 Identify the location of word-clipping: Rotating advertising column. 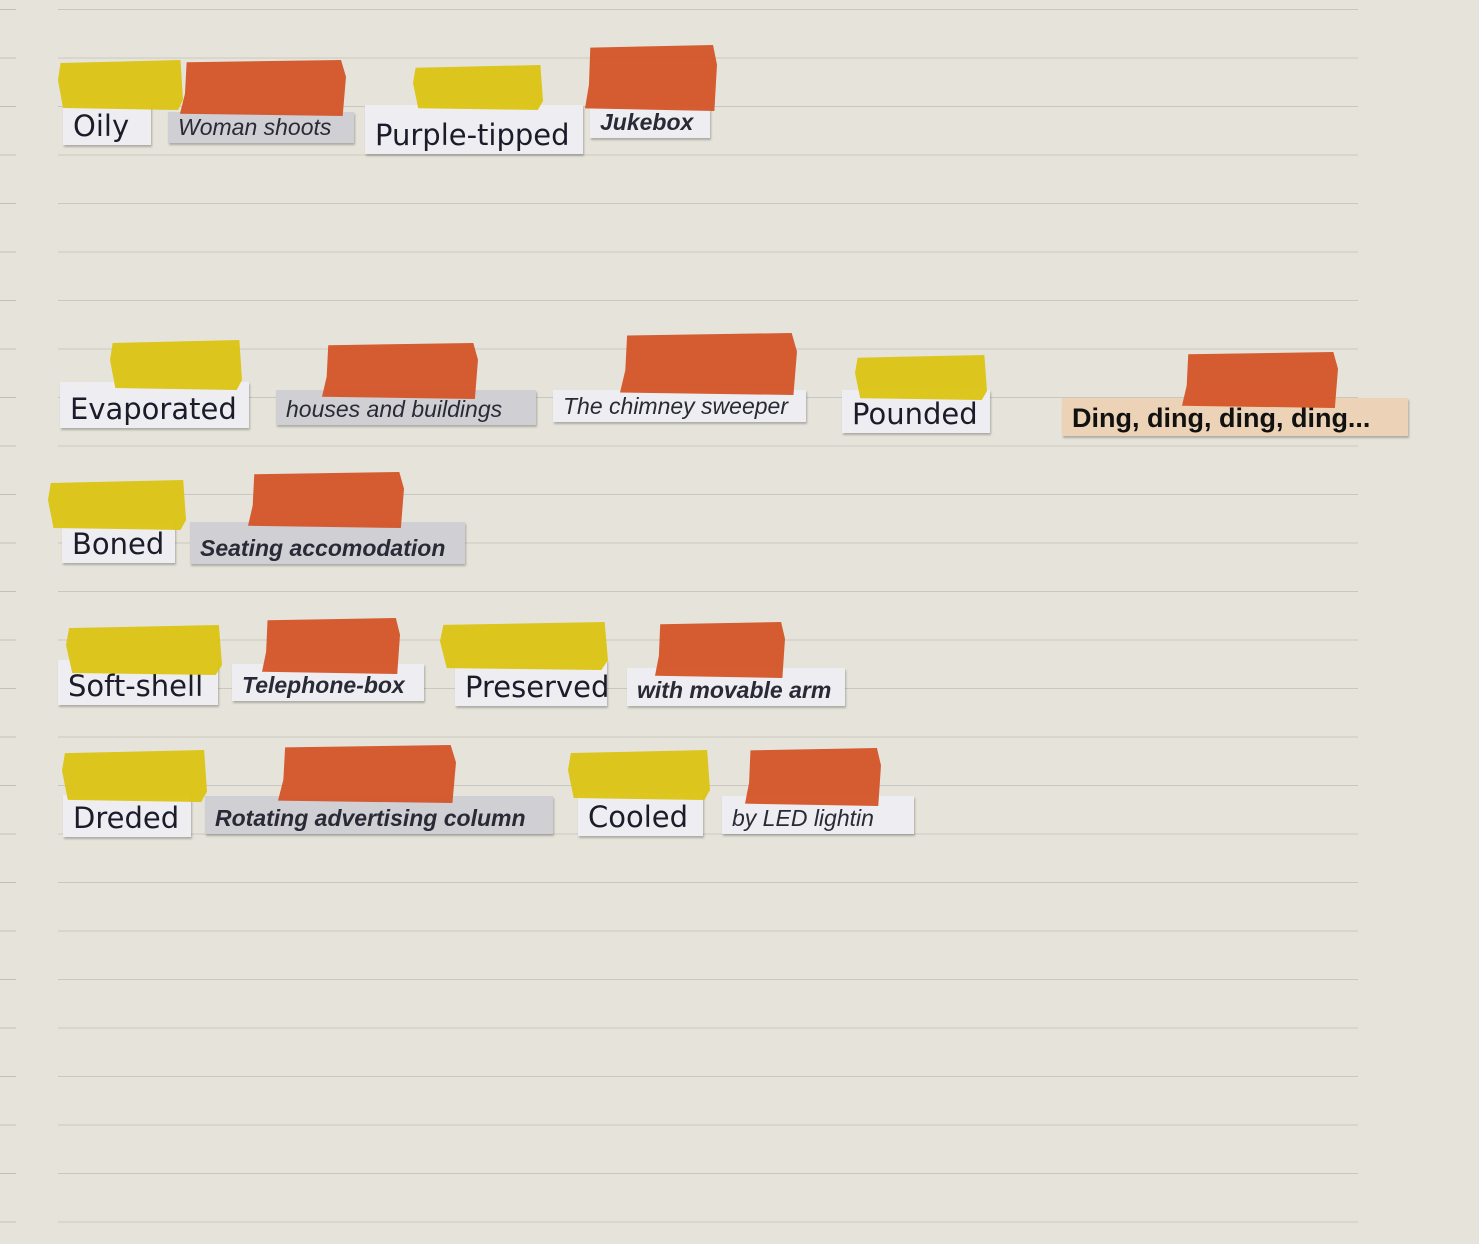
(379, 815).